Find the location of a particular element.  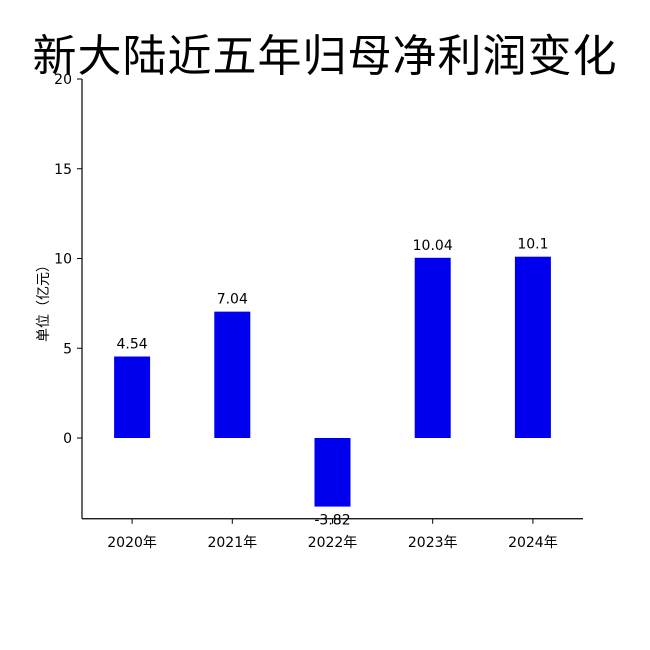

x-tick-label: 2020年 is located at coordinates (132, 543).